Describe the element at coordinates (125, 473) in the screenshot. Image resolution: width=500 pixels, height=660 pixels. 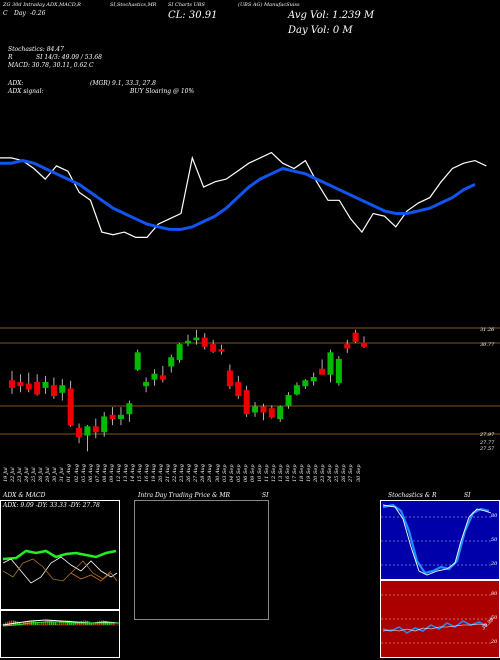
I see `date-tick: 13 Aug` at that location.